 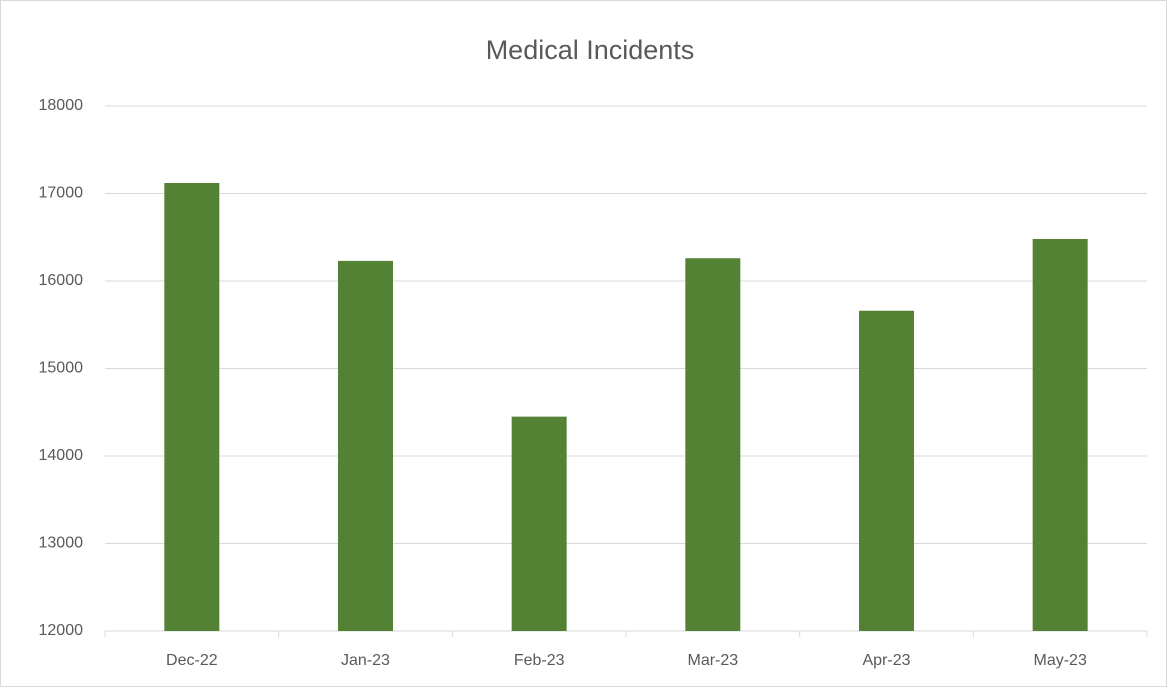 I want to click on y-tick-label: 15000, so click(x=61, y=368).